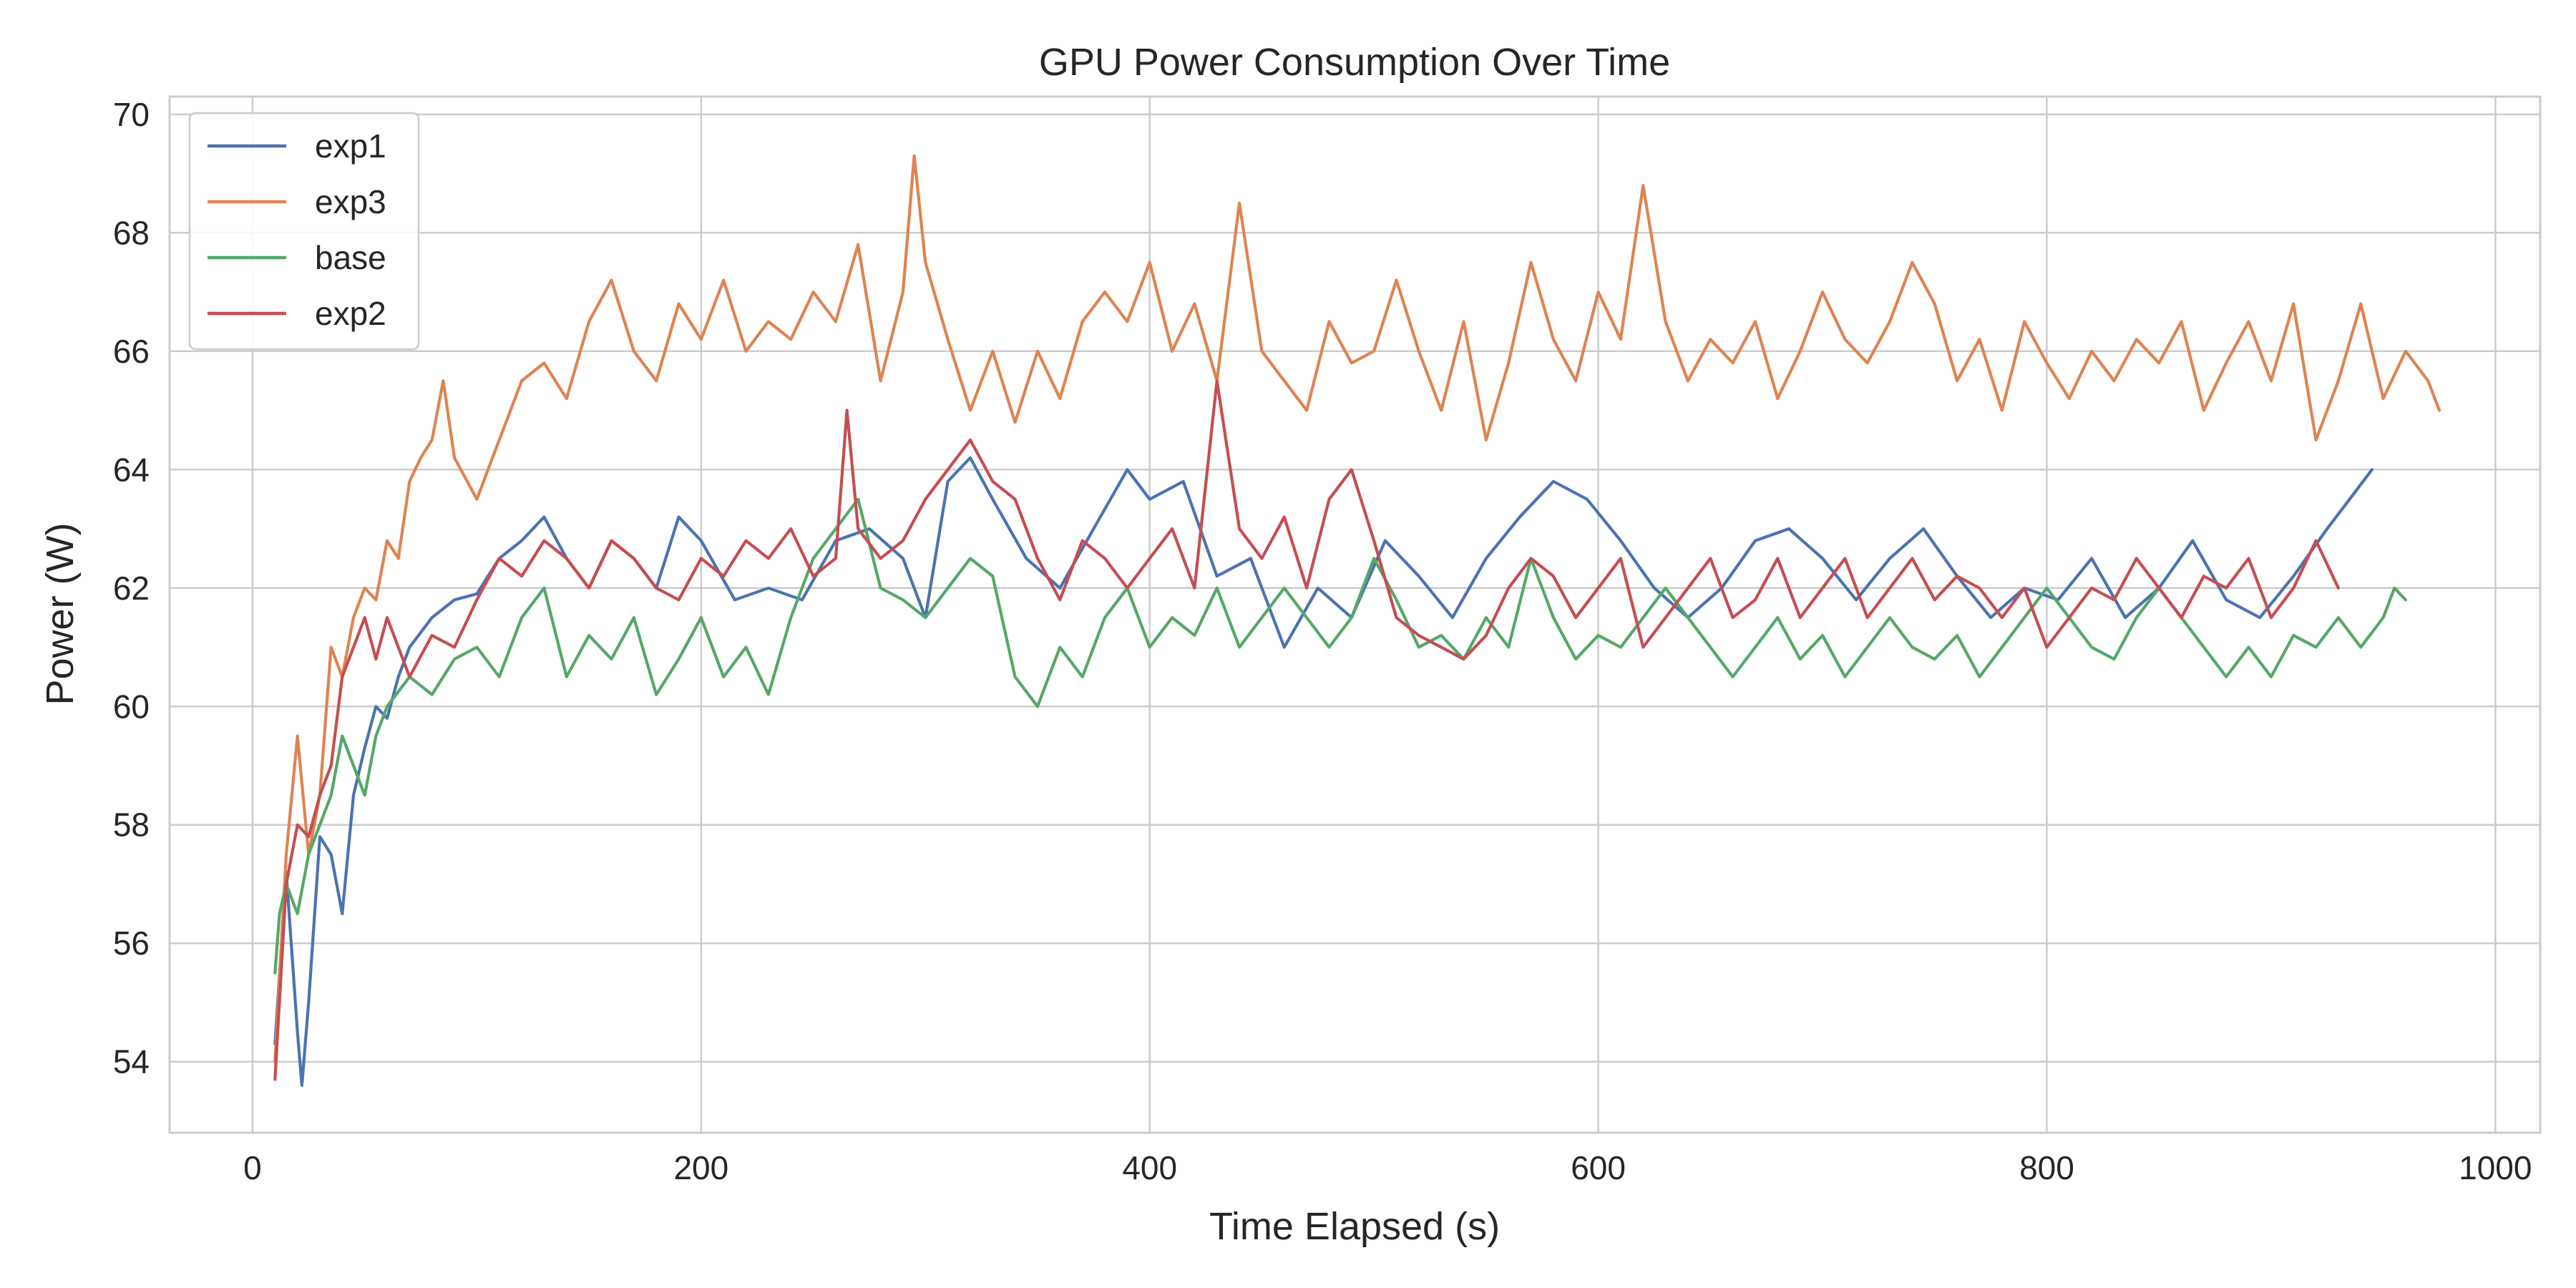 The image size is (2576, 1288). What do you see at coordinates (60, 614) in the screenshot?
I see `y-axis-title: Power (W)` at bounding box center [60, 614].